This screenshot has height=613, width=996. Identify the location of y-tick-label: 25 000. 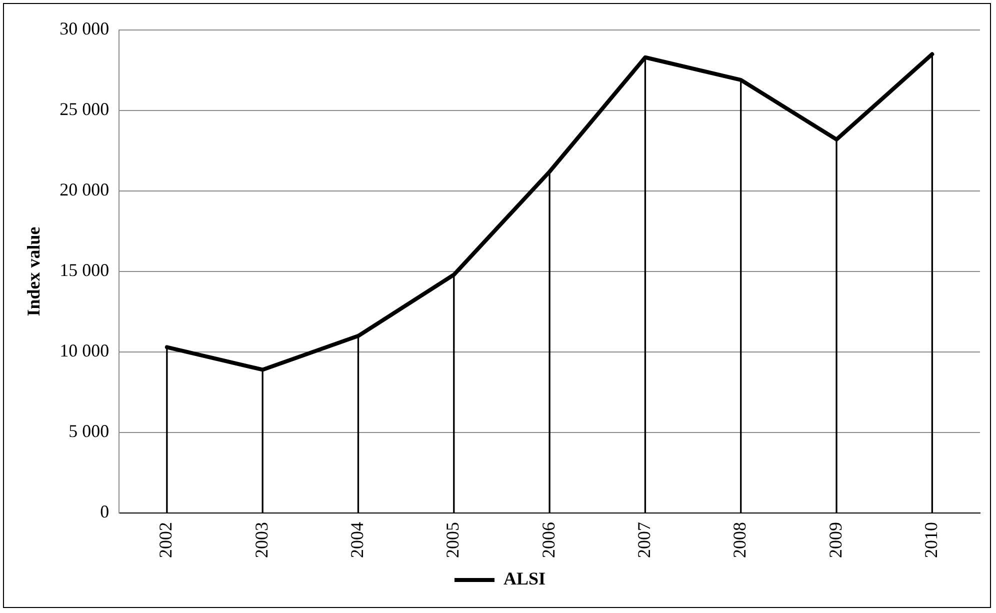
(85, 109).